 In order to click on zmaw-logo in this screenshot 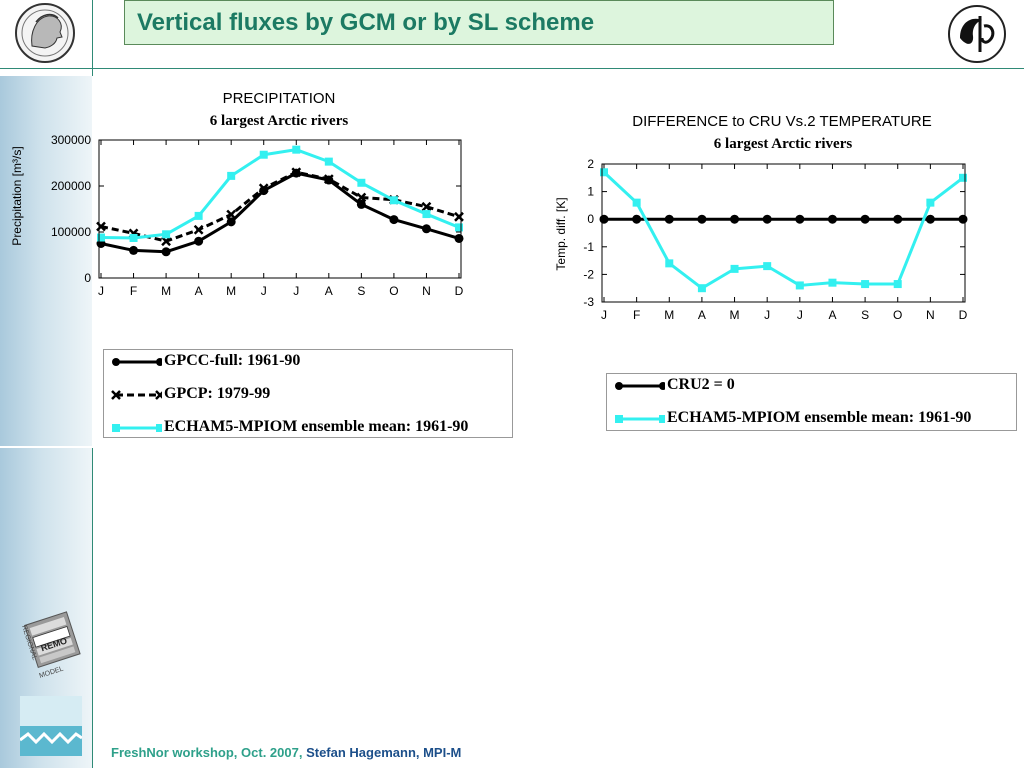, I will do `click(51, 726)`.